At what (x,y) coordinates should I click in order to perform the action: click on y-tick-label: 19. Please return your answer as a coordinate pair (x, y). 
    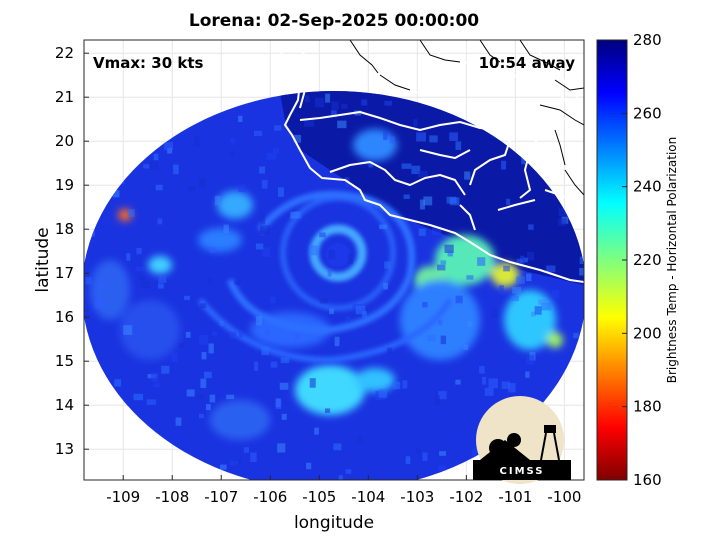
    Looking at the image, I should click on (64, 185).